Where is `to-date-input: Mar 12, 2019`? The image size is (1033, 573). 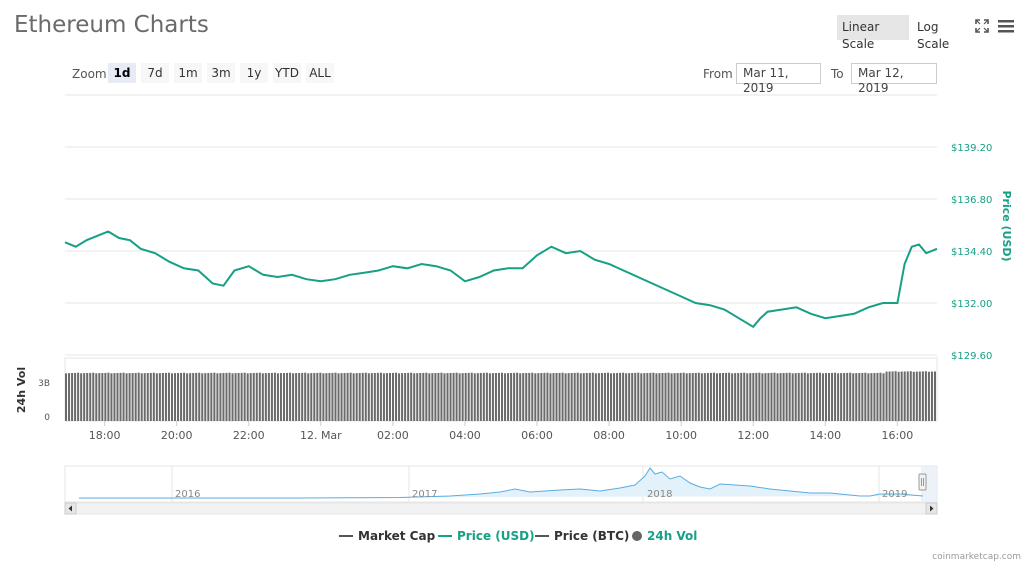 to-date-input: Mar 12, 2019 is located at coordinates (894, 79).